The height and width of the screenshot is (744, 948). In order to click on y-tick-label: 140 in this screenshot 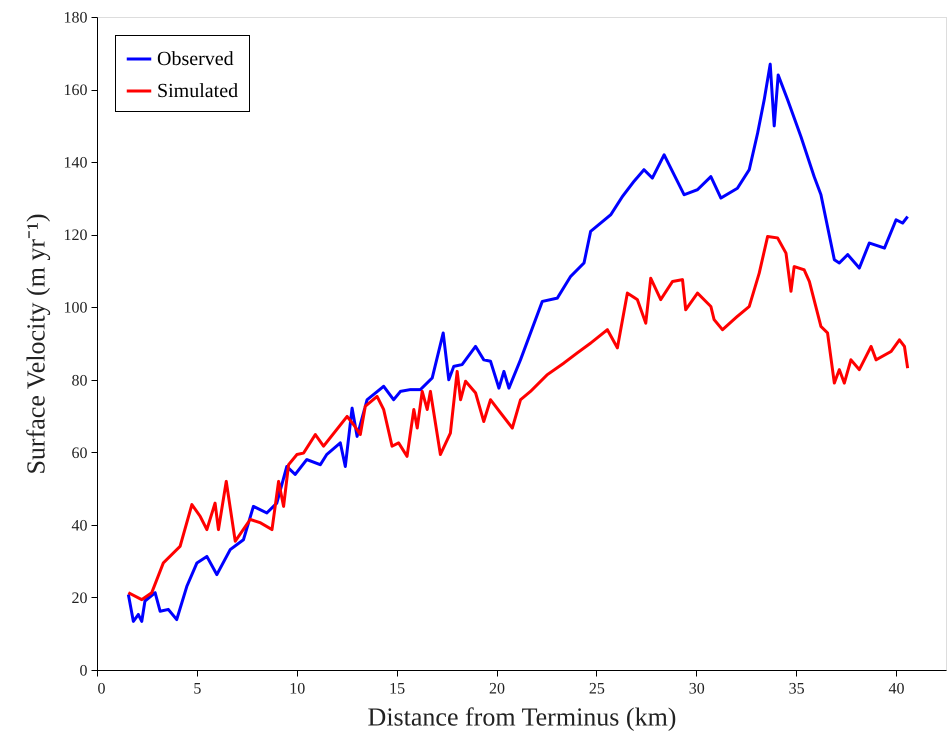, I will do `click(76, 163)`.